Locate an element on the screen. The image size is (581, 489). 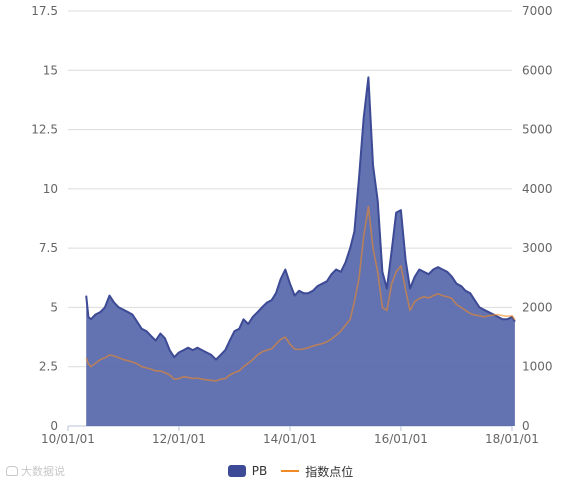
y-left-tick-label: 10 is located at coordinates (50, 189).